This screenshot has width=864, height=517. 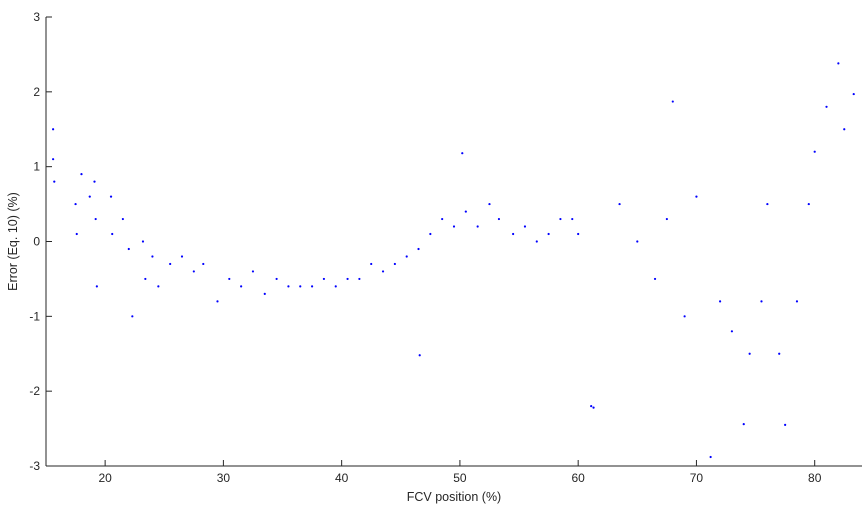 What do you see at coordinates (34, 316) in the screenshot?
I see `y-tick-label: -1` at bounding box center [34, 316].